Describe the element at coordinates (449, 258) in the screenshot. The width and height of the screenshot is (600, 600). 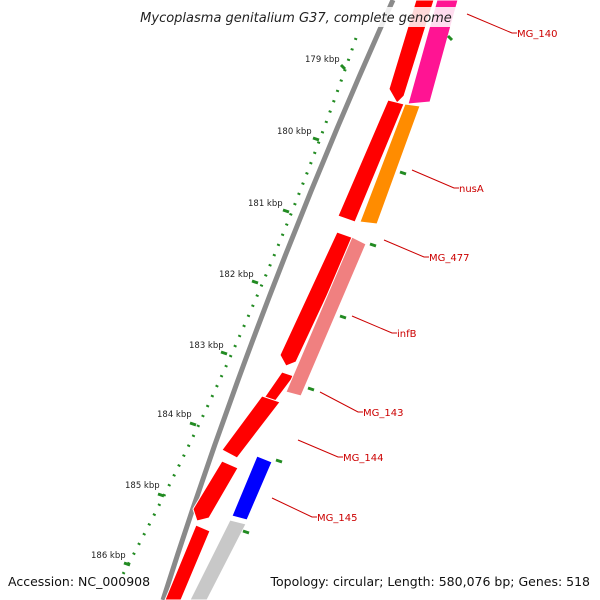
I see `gene-label-MG_477: MG_477` at that location.